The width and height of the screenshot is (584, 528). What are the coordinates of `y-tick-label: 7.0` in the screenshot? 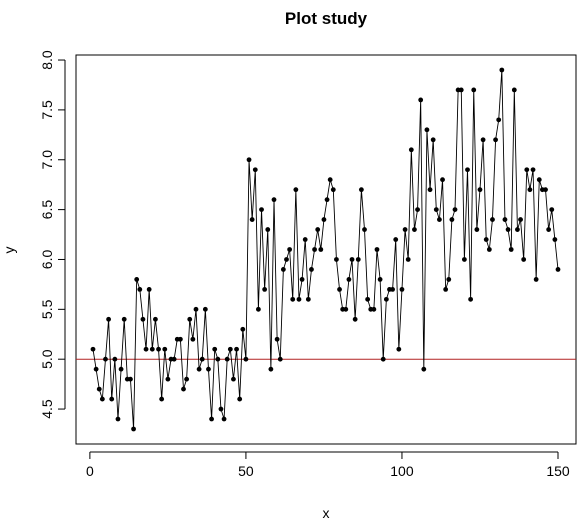 It's located at (47, 160).